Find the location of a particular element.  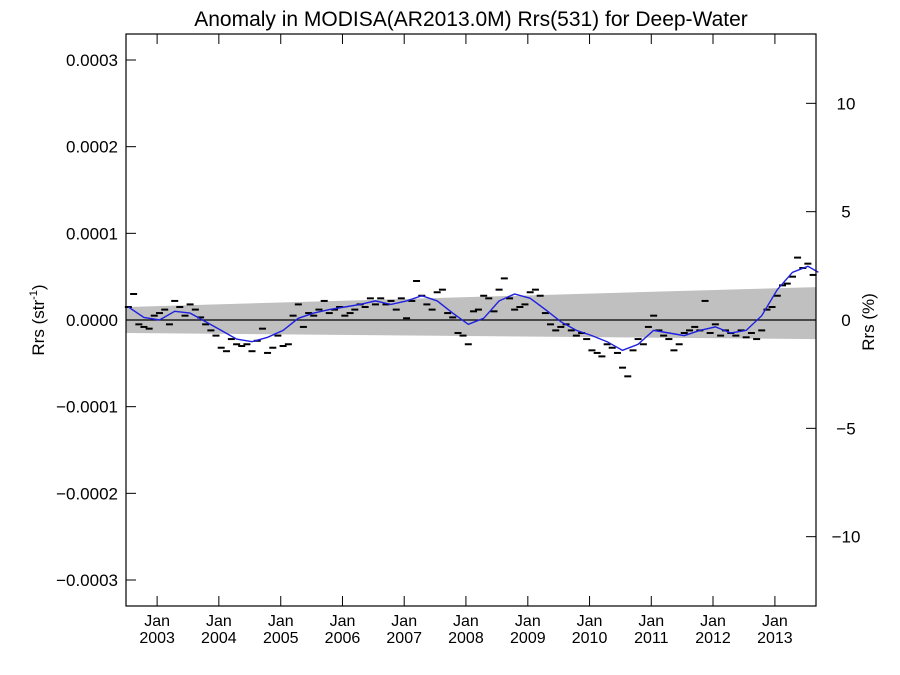

x-tick-label-year: 2007 is located at coordinates (404, 638).